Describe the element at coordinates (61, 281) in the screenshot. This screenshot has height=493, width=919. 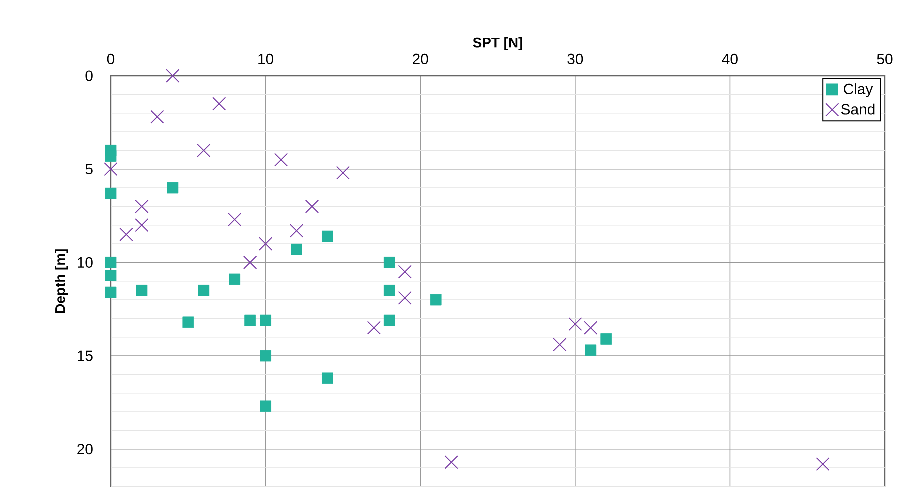
I see `y-axis-title: Depth [m]` at that location.